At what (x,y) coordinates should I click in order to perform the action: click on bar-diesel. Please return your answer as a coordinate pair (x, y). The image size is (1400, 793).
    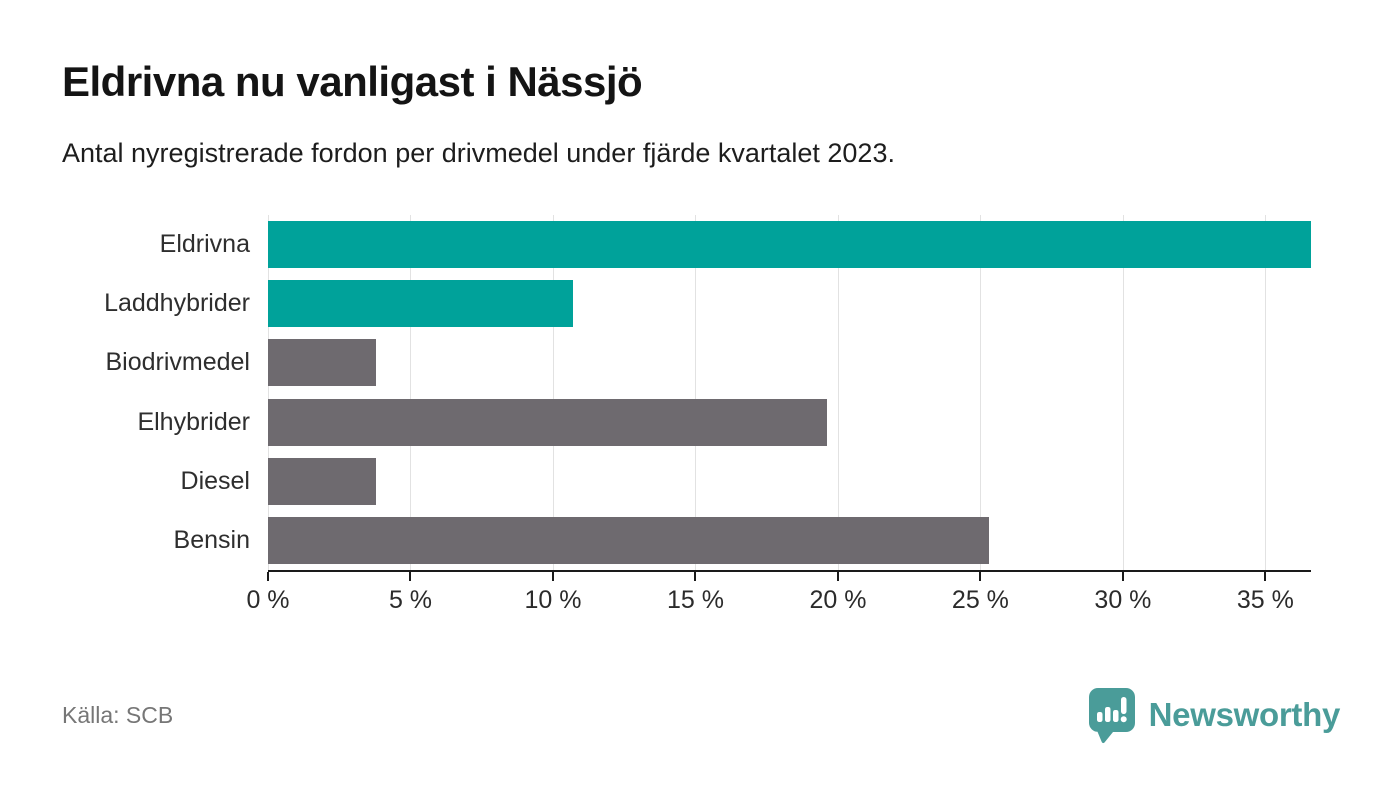
    Looking at the image, I should click on (322, 481).